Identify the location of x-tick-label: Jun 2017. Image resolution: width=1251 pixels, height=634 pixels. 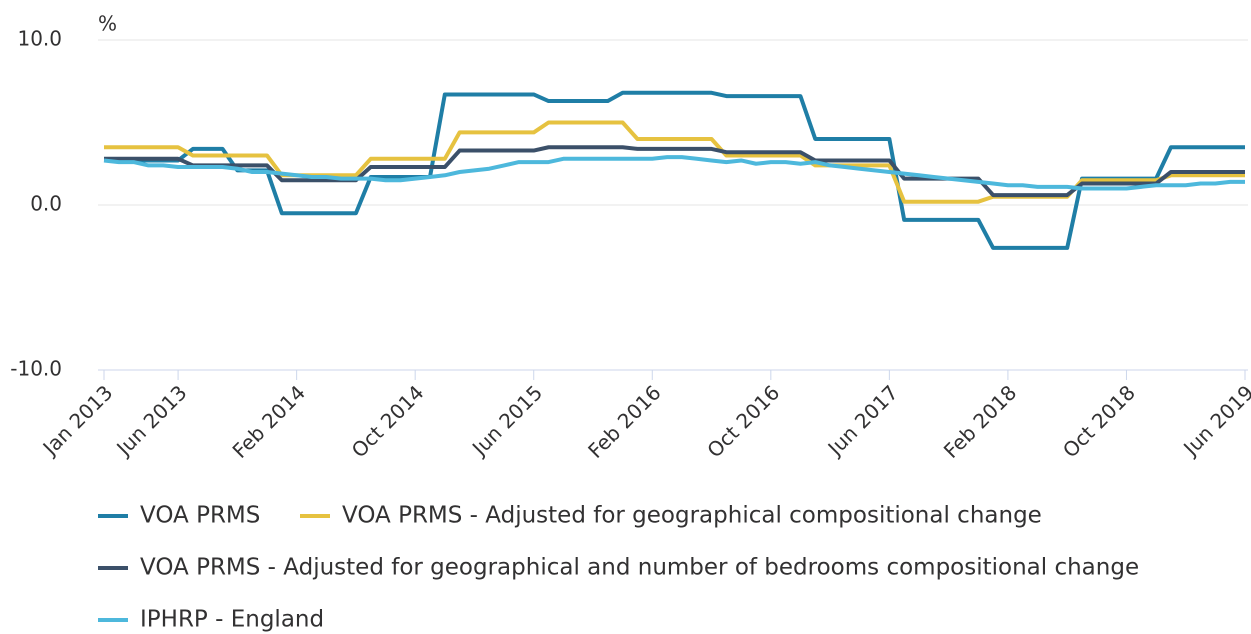
(862, 420).